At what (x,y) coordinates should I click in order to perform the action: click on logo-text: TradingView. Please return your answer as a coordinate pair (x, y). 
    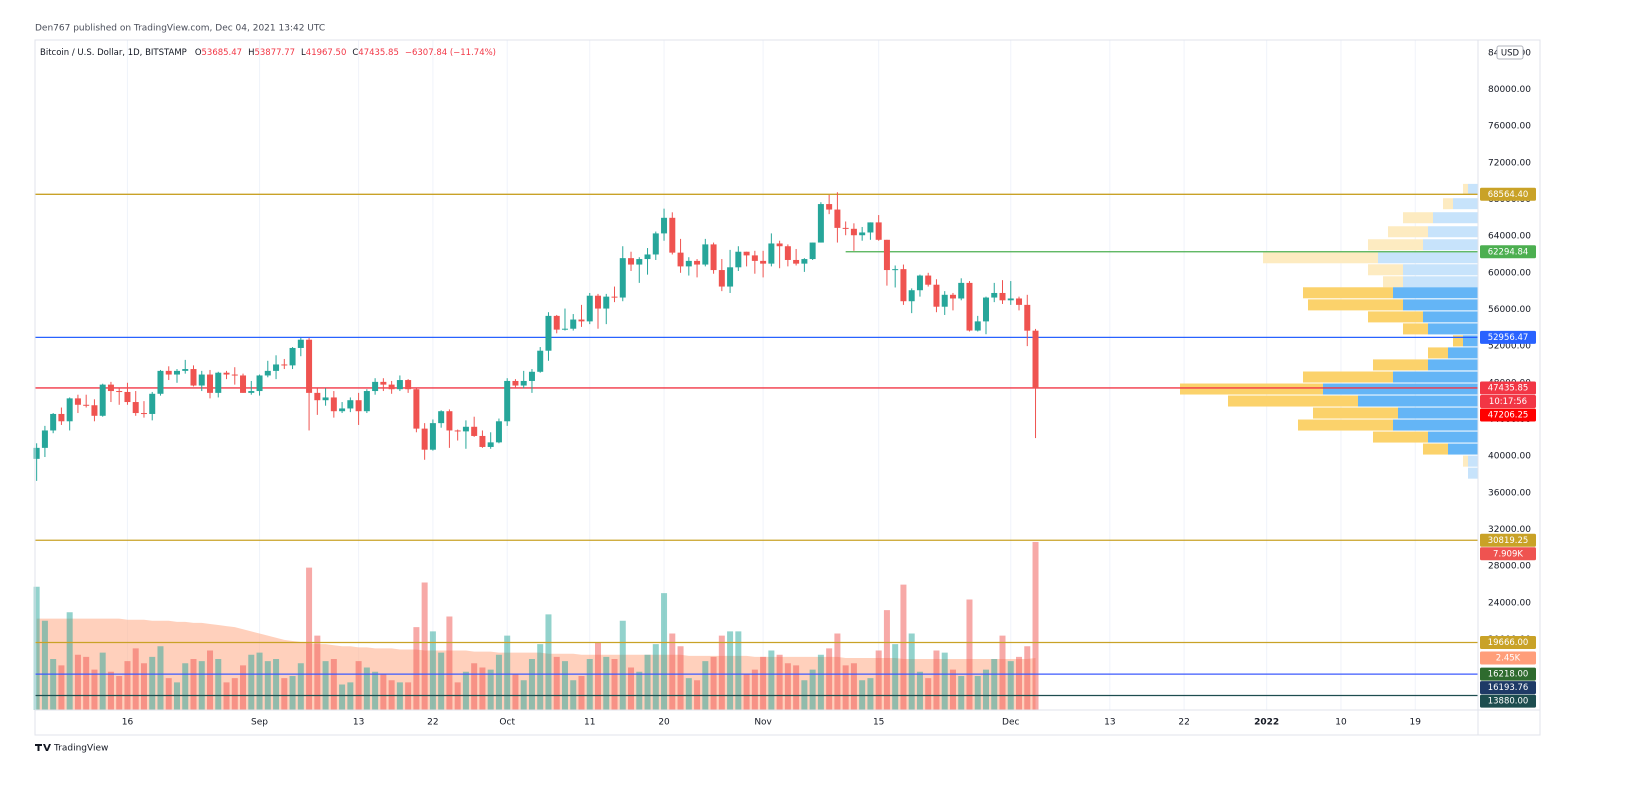
    Looking at the image, I should click on (80, 749).